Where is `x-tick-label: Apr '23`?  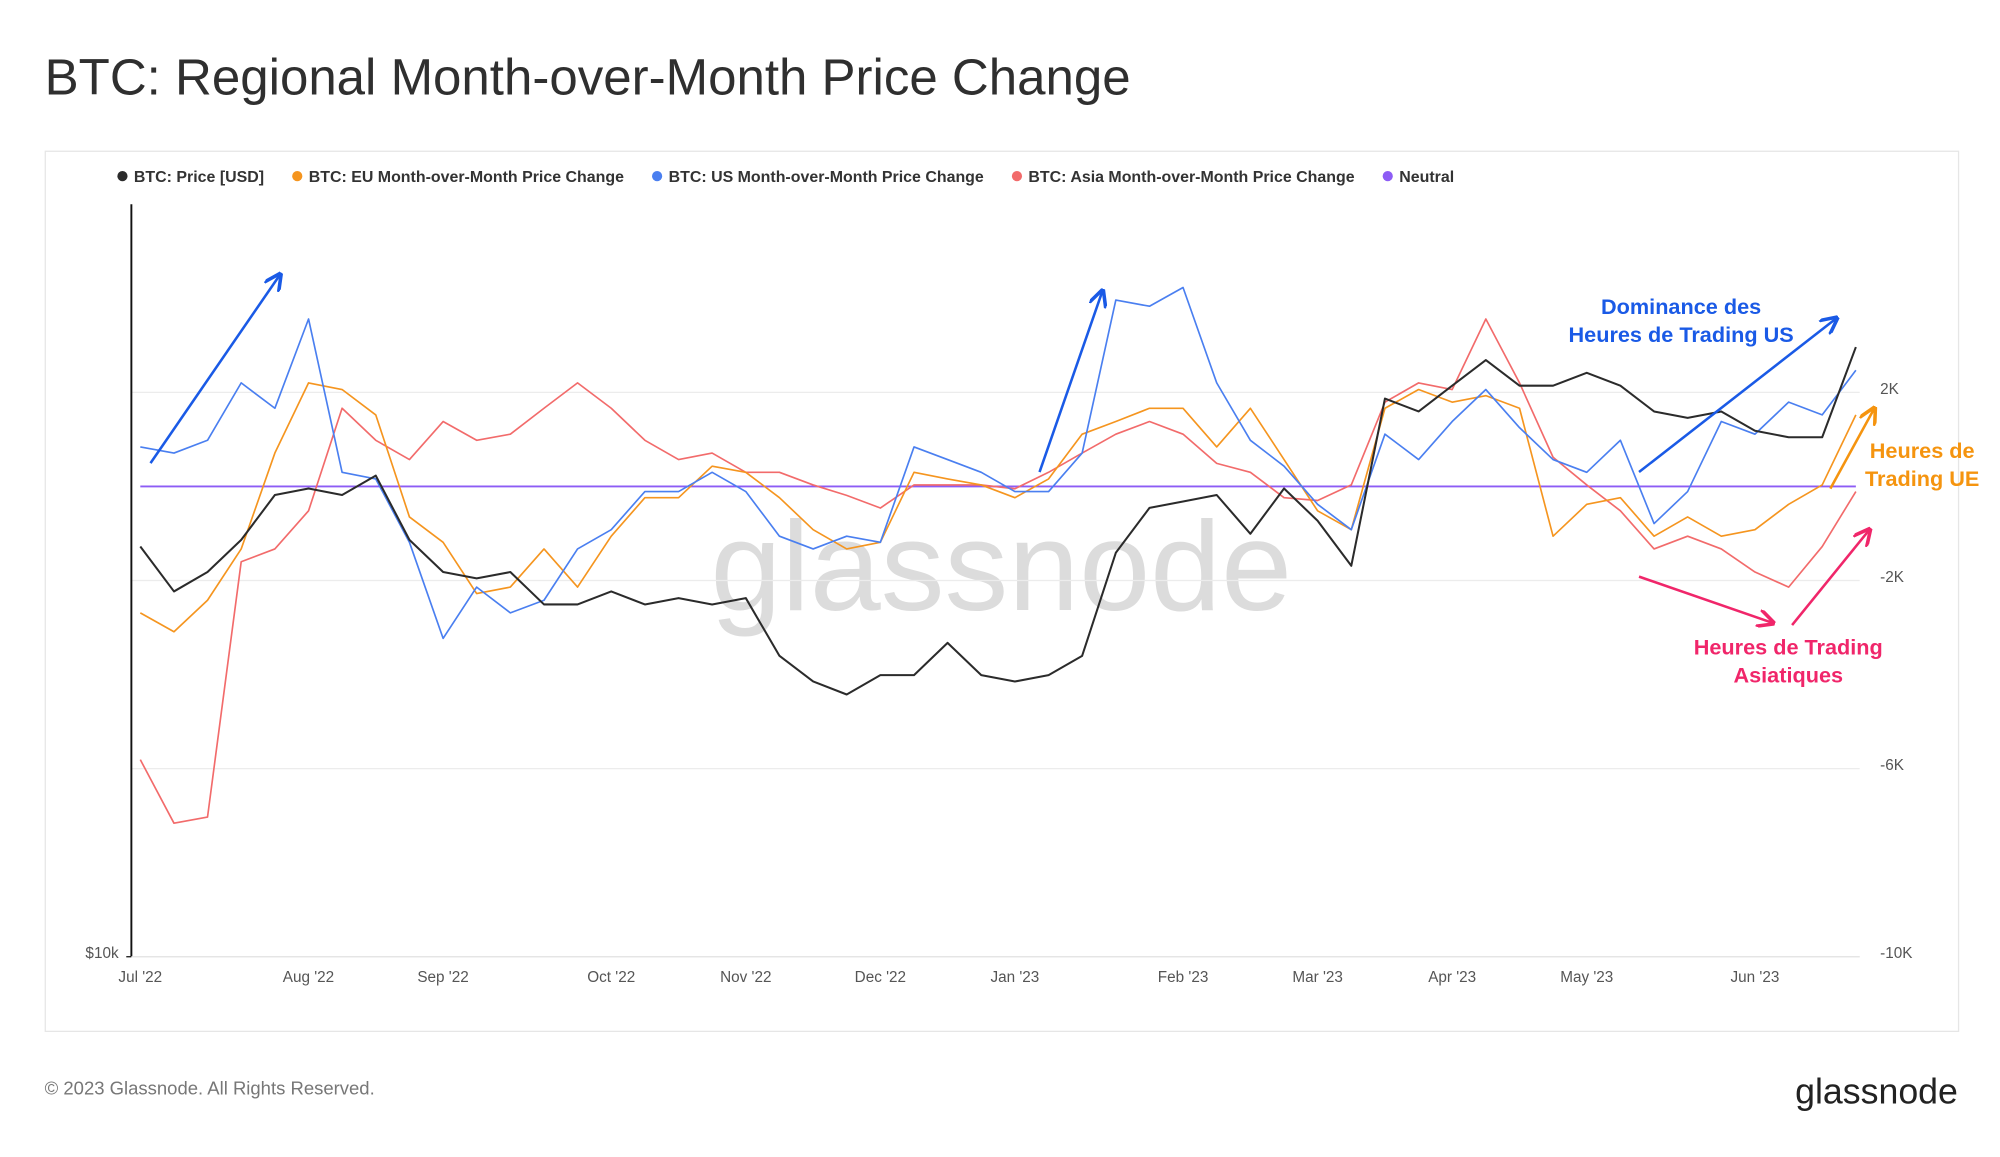
x-tick-label: Apr '23 is located at coordinates (1452, 977).